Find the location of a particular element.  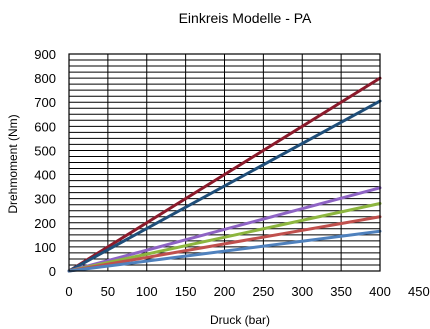

y-tick-label: 100 is located at coordinates (45, 247).